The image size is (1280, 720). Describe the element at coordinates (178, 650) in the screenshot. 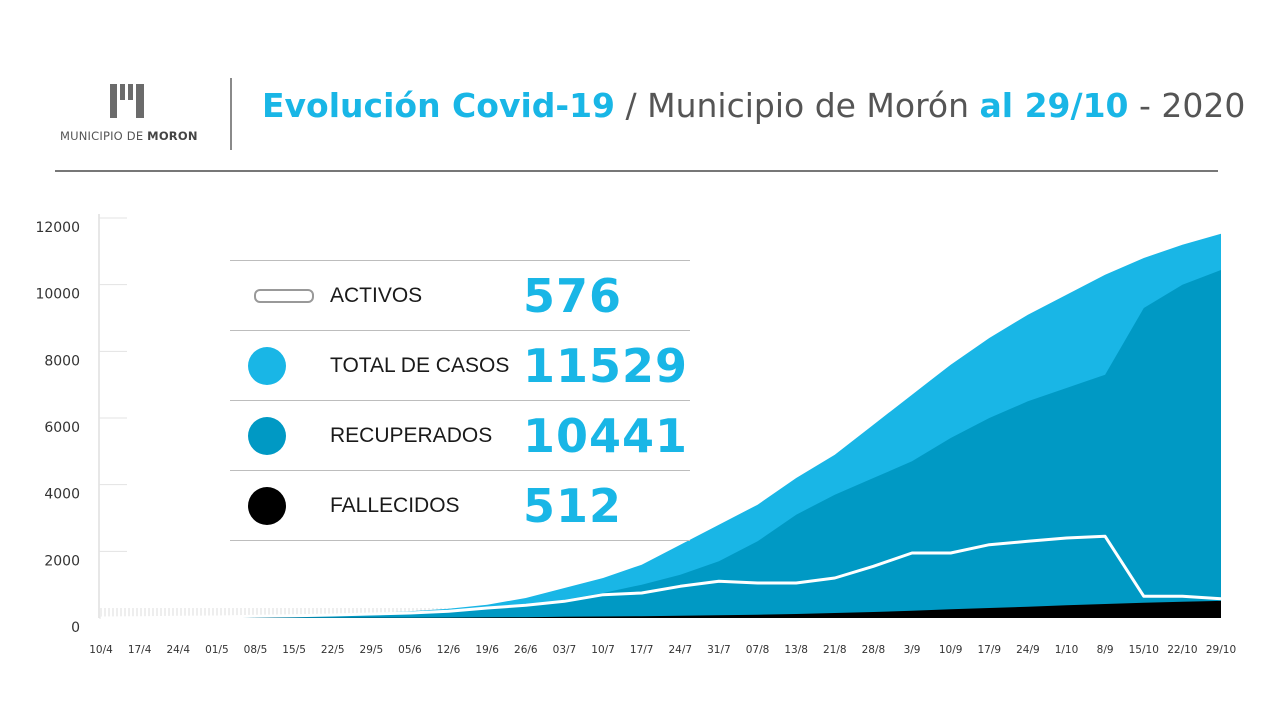

I see `x-tick-label: 24/4` at that location.